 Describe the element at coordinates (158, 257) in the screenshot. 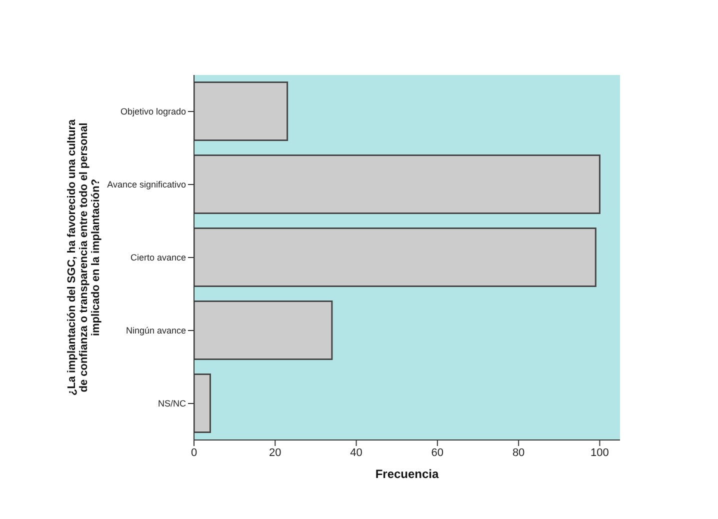

I see `y-tick-label: Cierto avance` at that location.